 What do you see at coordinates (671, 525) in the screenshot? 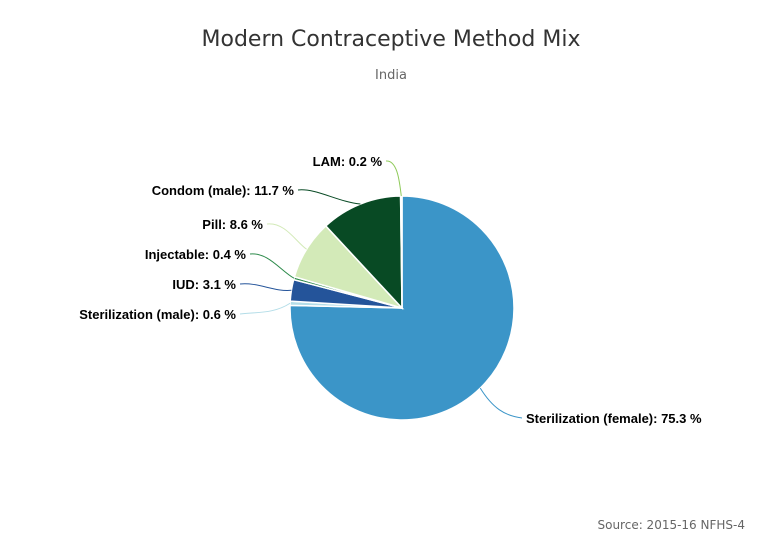
I see `source-credit: Source: 2015-16 NFHS-4` at bounding box center [671, 525].